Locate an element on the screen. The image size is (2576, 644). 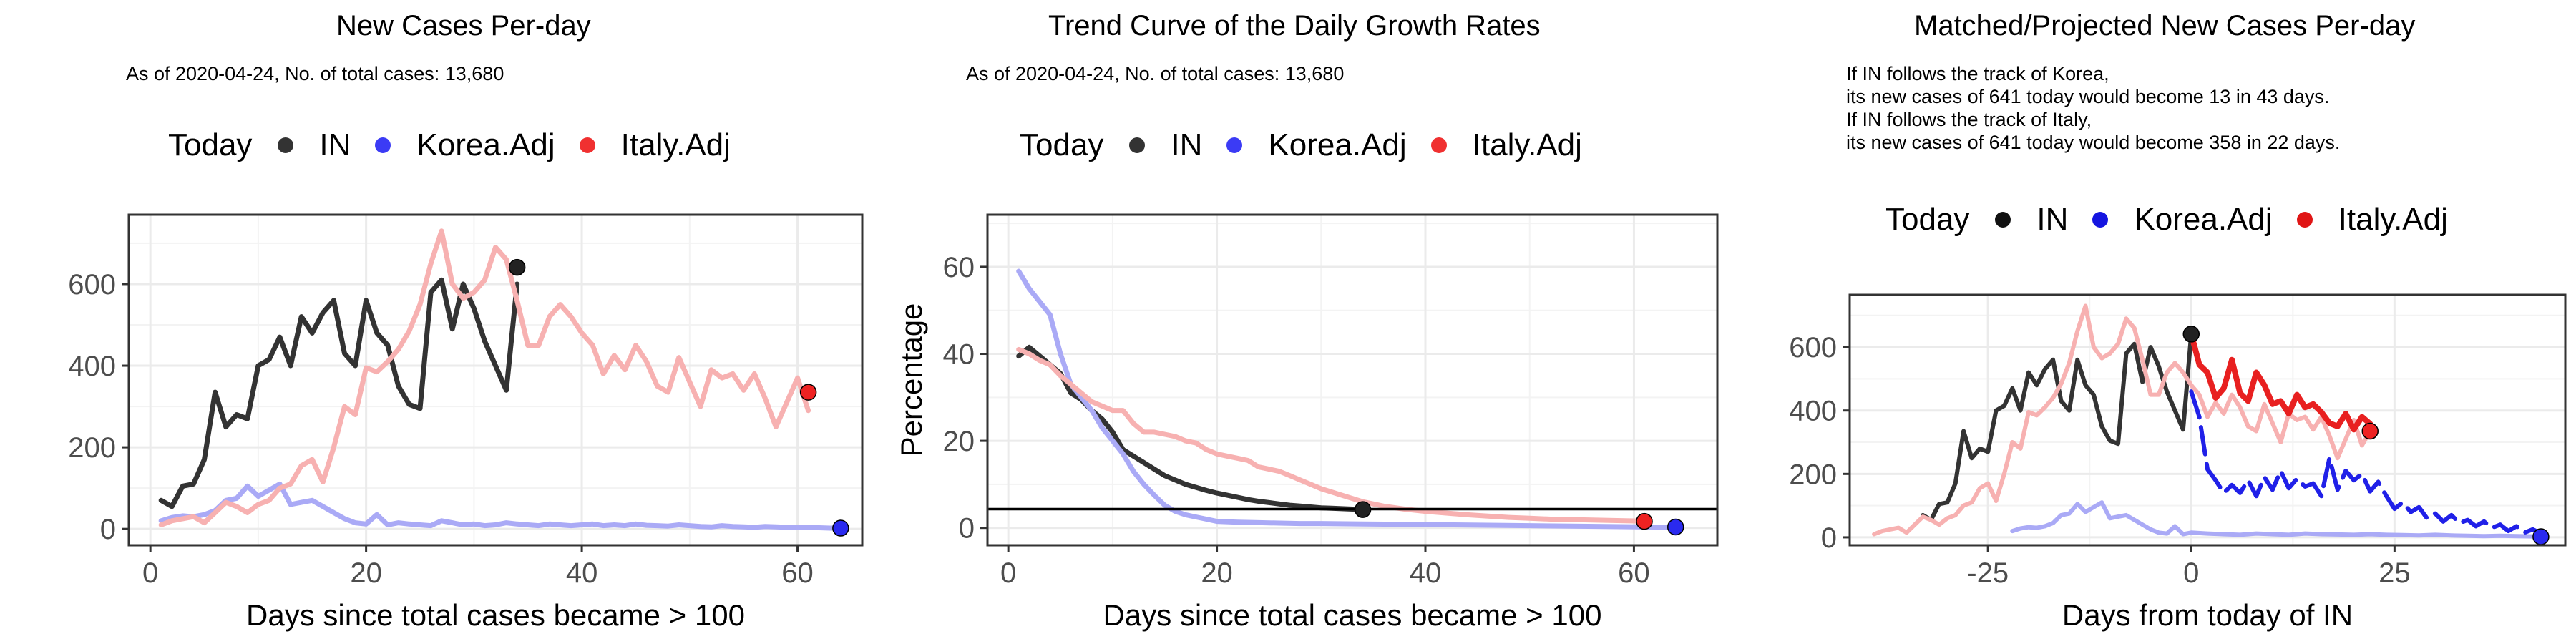
y-tick-label: 40 is located at coordinates (959, 355).